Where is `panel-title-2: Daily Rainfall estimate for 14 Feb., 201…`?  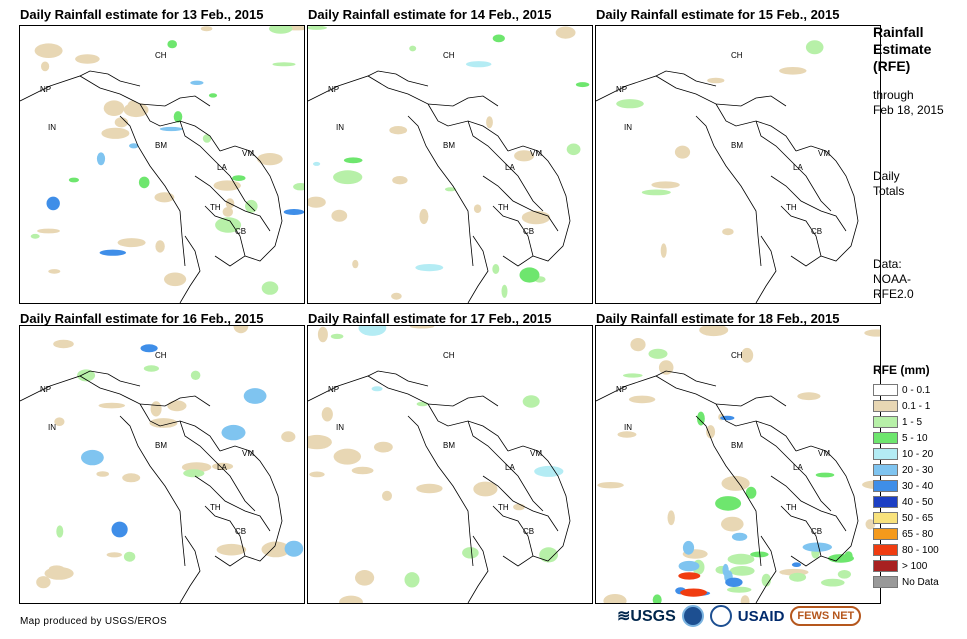
panel-title-2: Daily Rainfall estimate for 14 Feb., 201… is located at coordinates (430, 14).